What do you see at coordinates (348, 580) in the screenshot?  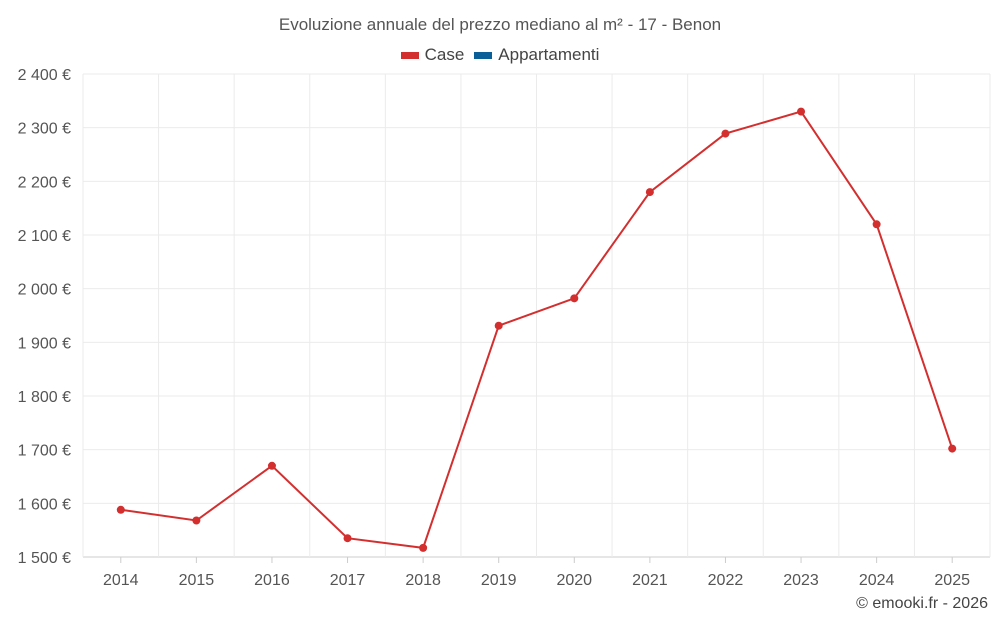 I see `x-tick-label: 2017` at bounding box center [348, 580].